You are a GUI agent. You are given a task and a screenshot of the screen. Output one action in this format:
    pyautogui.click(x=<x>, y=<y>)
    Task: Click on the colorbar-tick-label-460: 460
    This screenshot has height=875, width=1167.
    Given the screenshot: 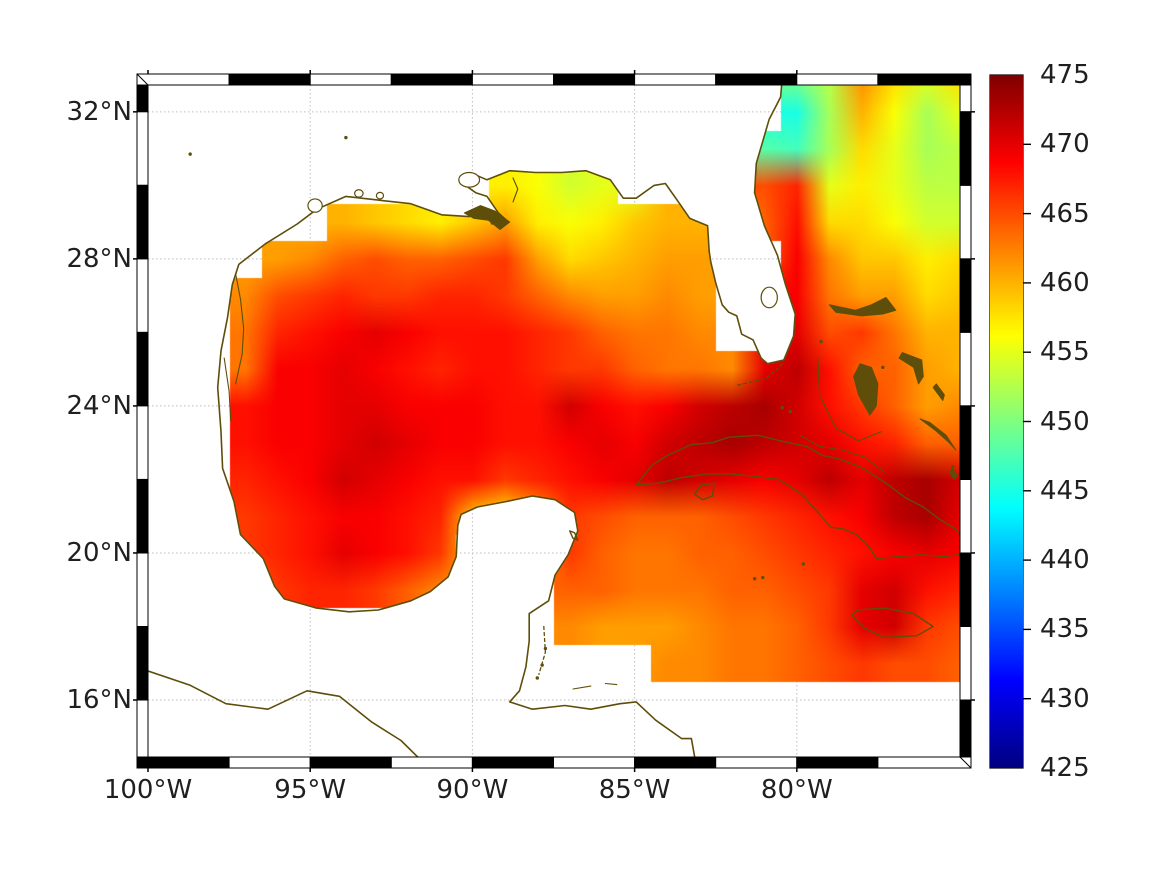 What is the action you would take?
    pyautogui.click(x=1065, y=282)
    